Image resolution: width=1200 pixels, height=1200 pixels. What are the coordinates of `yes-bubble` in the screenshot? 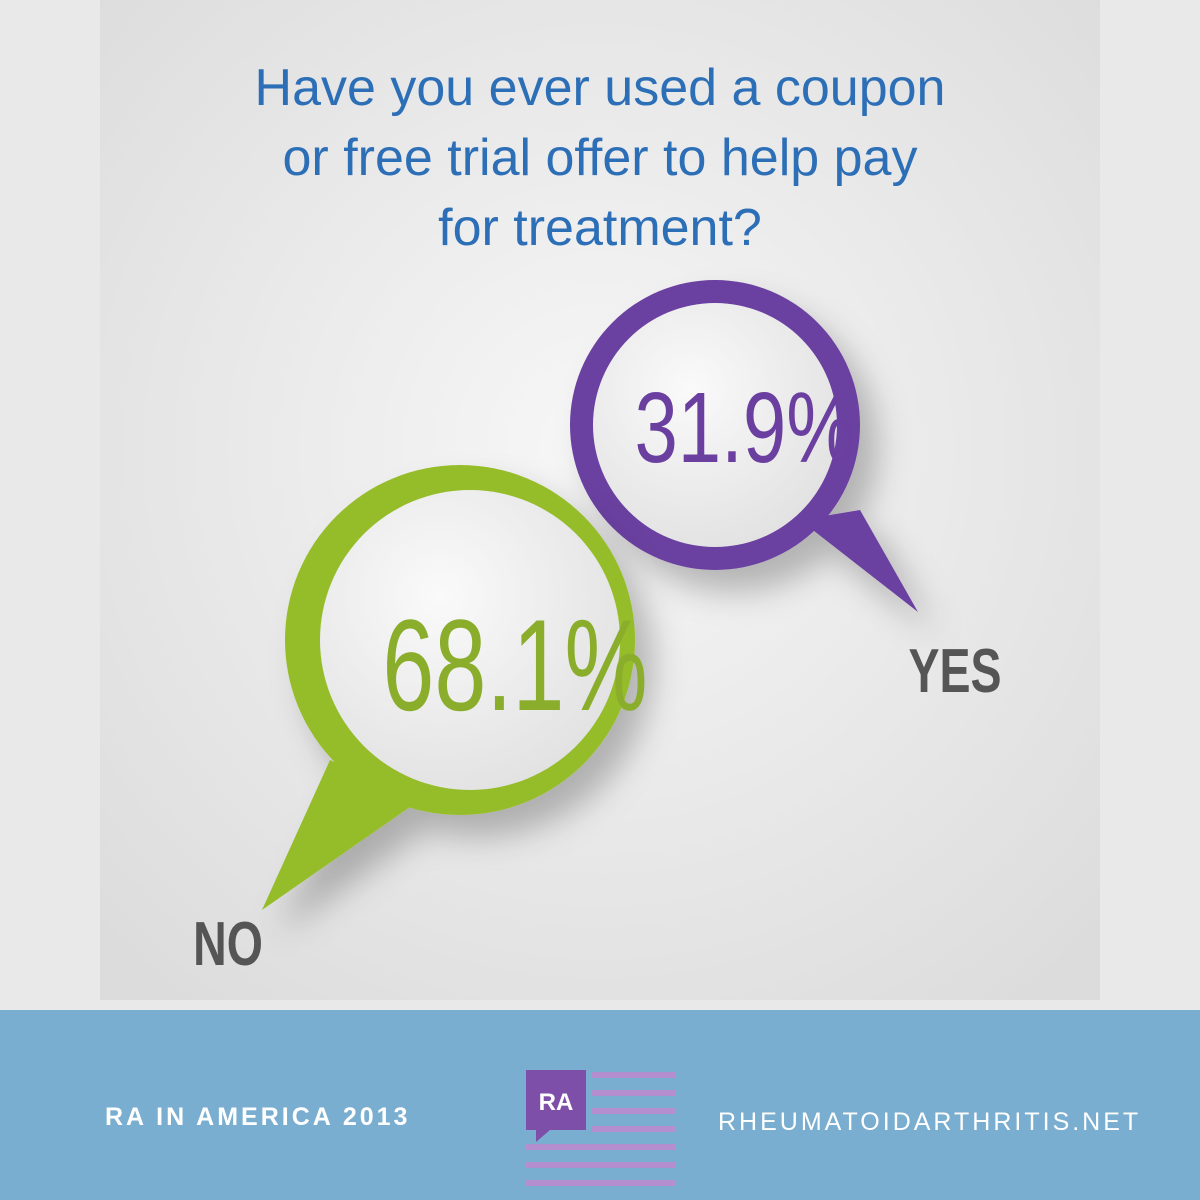 It's located at (744, 446).